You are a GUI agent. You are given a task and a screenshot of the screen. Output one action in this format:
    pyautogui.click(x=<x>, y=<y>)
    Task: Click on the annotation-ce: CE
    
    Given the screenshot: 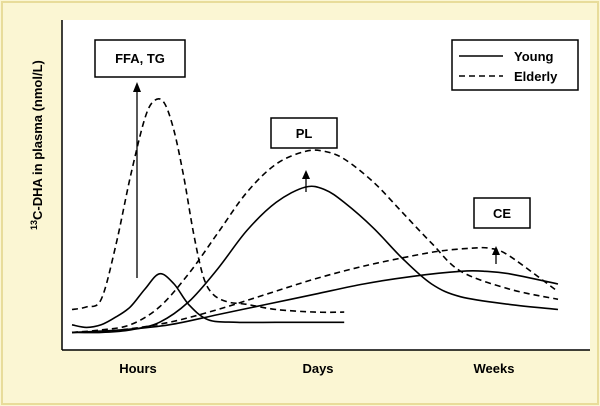 What is the action you would take?
    pyautogui.click(x=502, y=213)
    